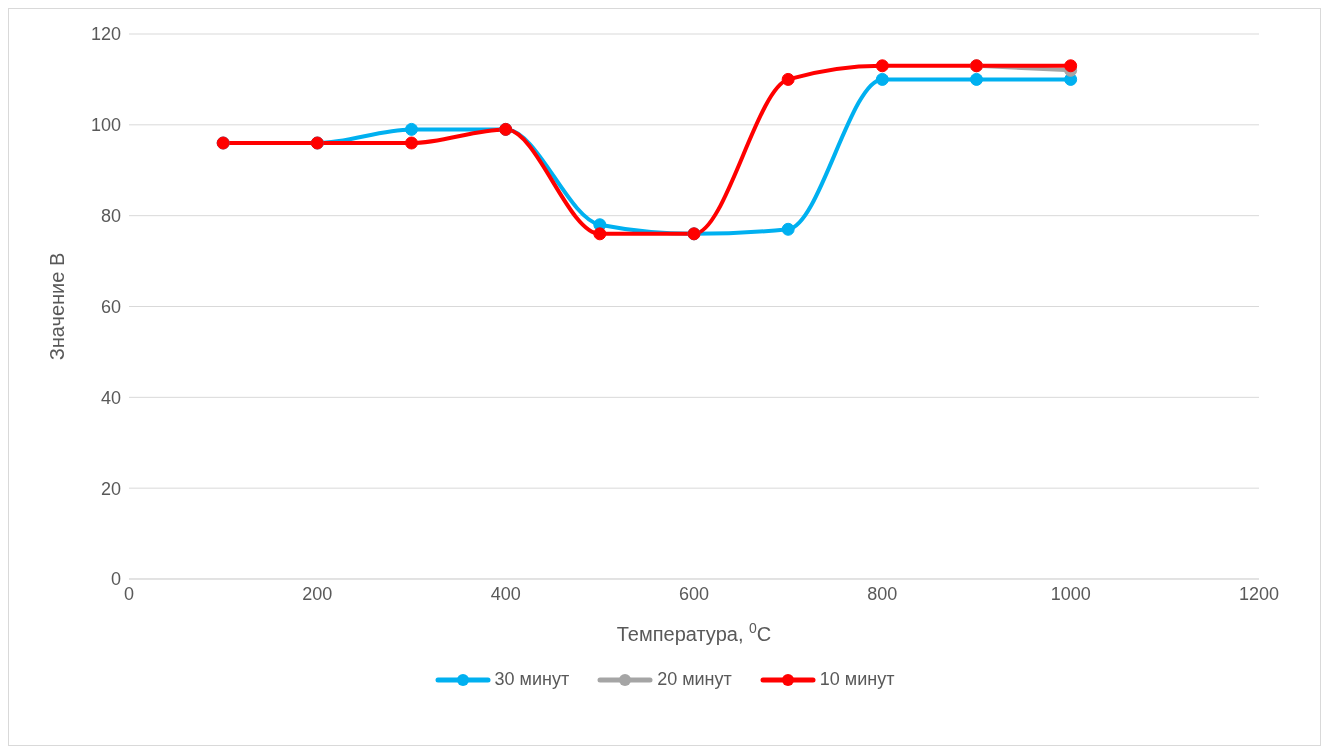 Image resolution: width=1331 pixels, height=756 pixels. I want to click on x-tick-label: 600, so click(694, 593).